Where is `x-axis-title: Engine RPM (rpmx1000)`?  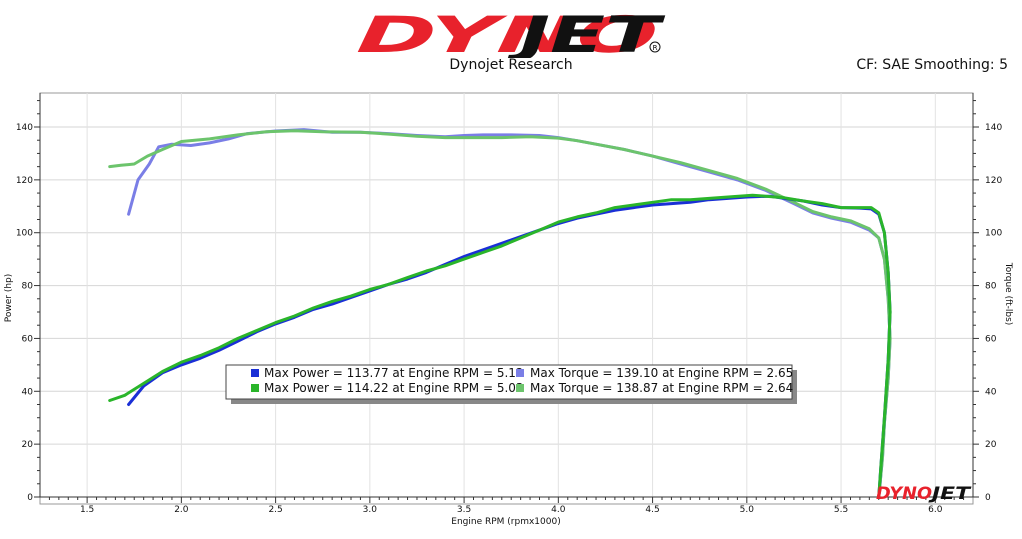
x-axis-title: Engine RPM (rpmx1000) is located at coordinates (505, 522).